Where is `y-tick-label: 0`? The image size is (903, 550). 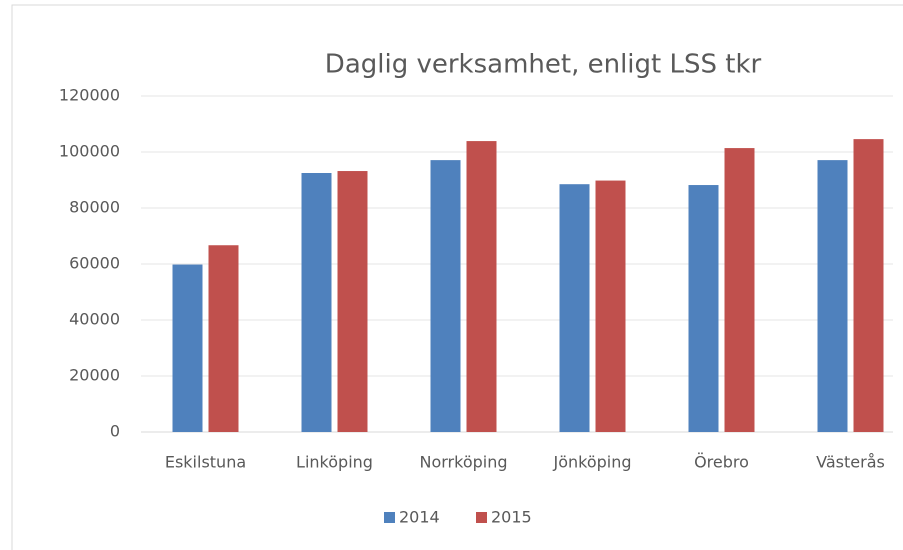
y-tick-label: 0 is located at coordinates (115, 431).